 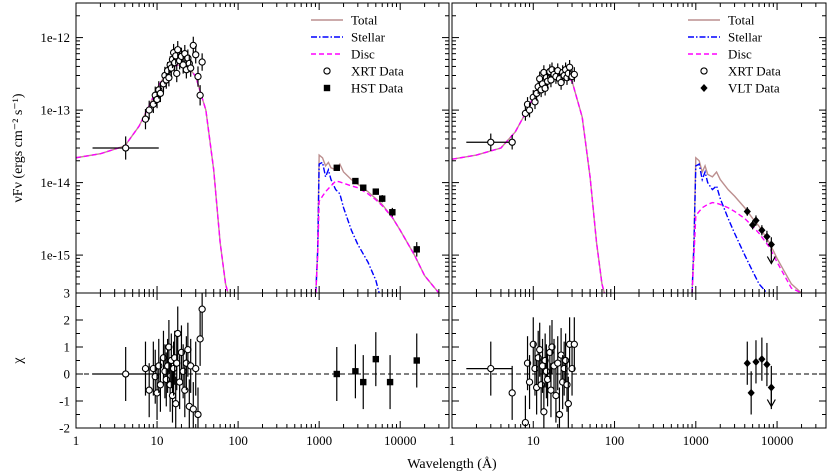 What do you see at coordinates (639, 372) in the screenshot?
I see `plot-area` at bounding box center [639, 372].